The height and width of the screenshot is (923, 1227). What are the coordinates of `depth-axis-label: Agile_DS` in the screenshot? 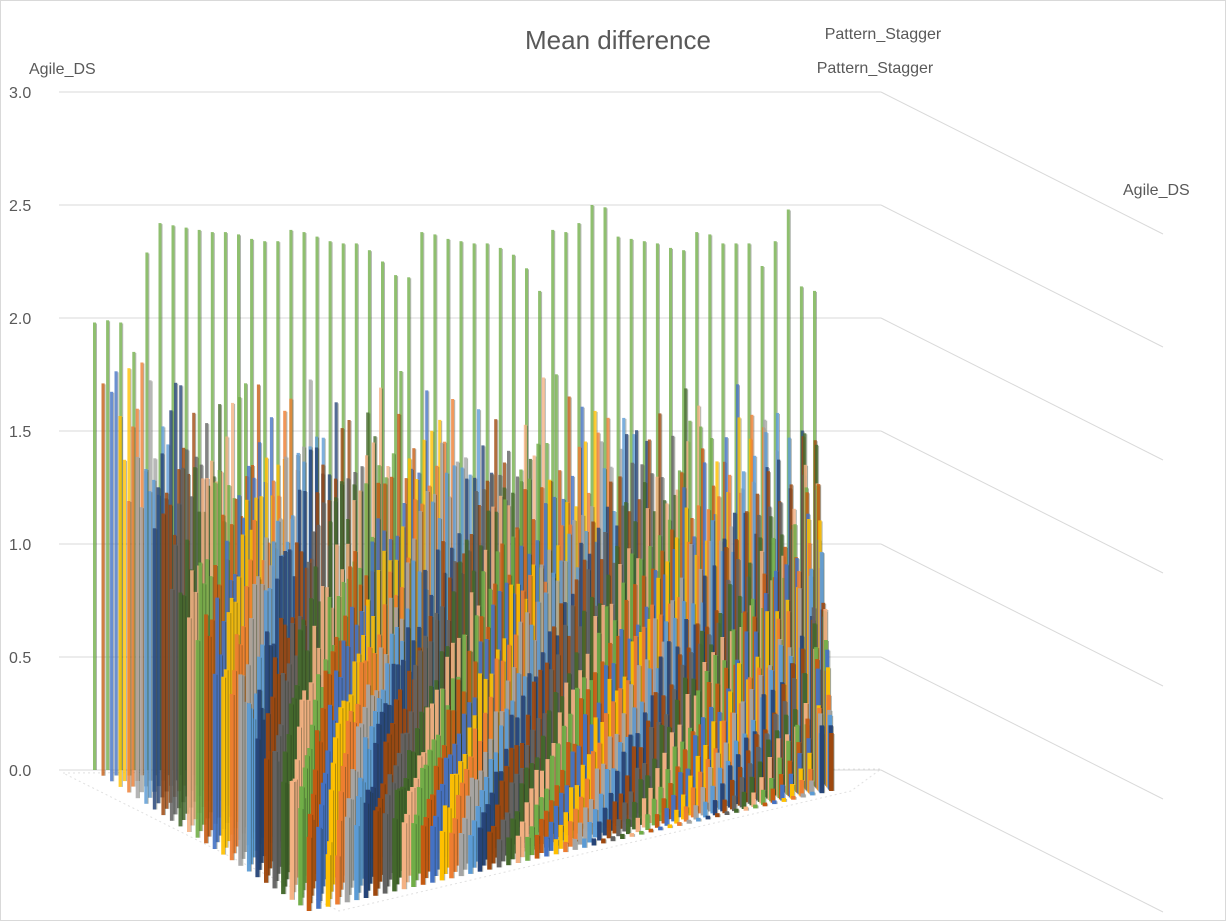 It's located at (1156, 190).